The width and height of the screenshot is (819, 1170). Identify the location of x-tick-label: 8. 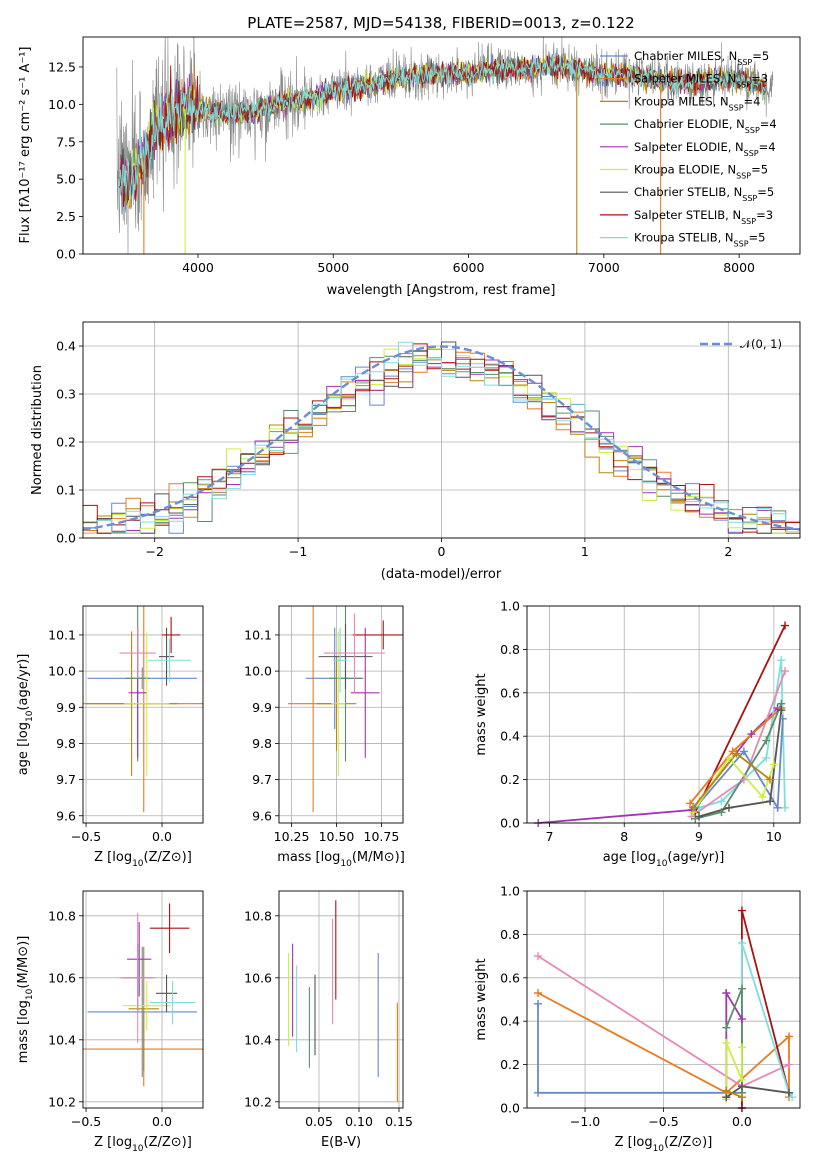
(624, 836).